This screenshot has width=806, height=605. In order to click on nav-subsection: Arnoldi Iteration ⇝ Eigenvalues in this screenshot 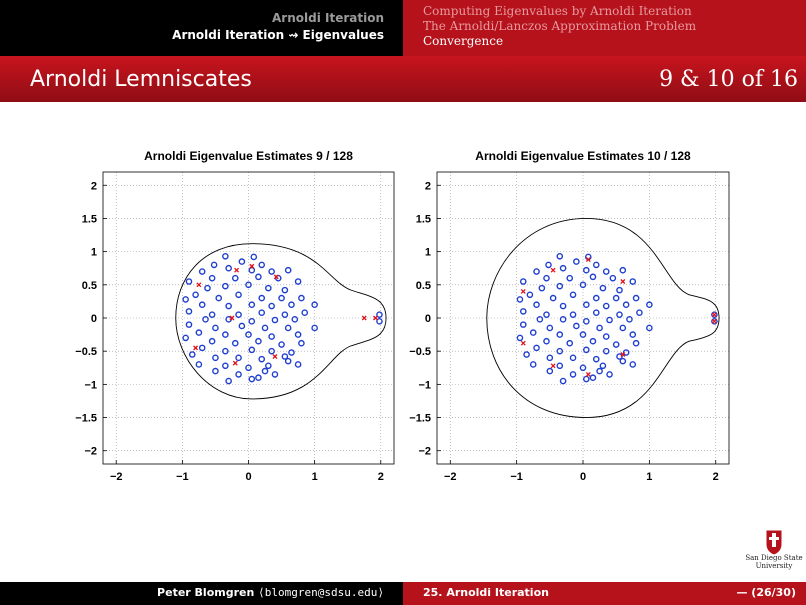, I will do `click(278, 35)`.